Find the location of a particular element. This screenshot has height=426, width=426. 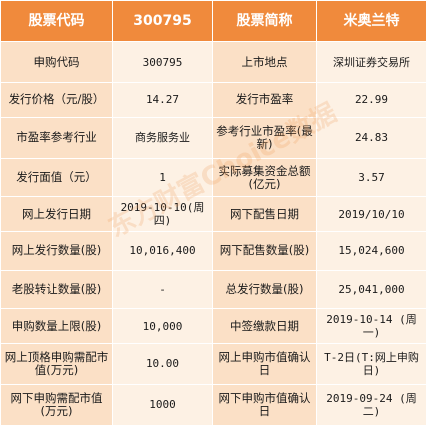

row-label-left: 发行面值（元） is located at coordinates (56, 177).